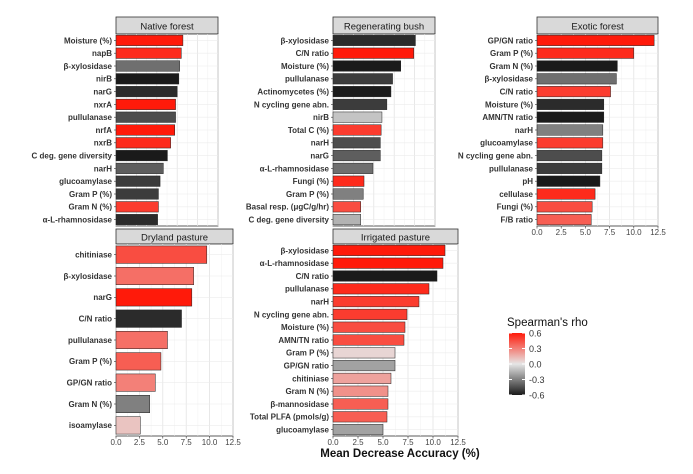 The image size is (693, 474). I want to click on category-label: napB, so click(102, 53).